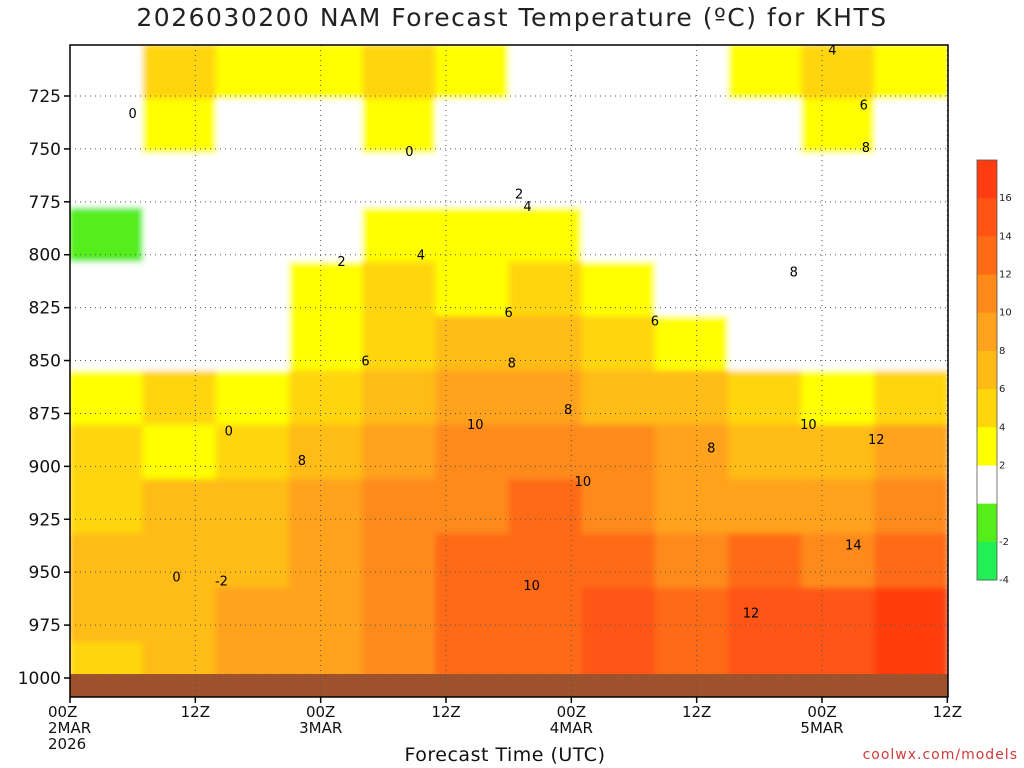 This screenshot has width=1024, height=768. Describe the element at coordinates (45, 150) in the screenshot. I see `y-tick-label: 750` at that location.